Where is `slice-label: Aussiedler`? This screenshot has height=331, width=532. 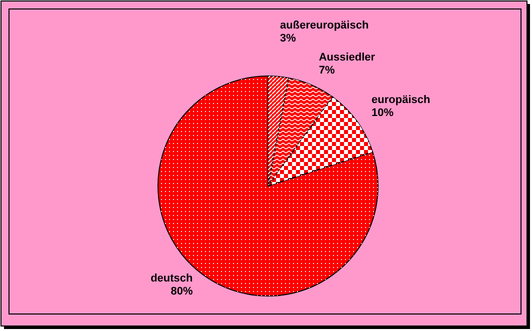 slice-label: Aussiedler is located at coordinates (347, 58).